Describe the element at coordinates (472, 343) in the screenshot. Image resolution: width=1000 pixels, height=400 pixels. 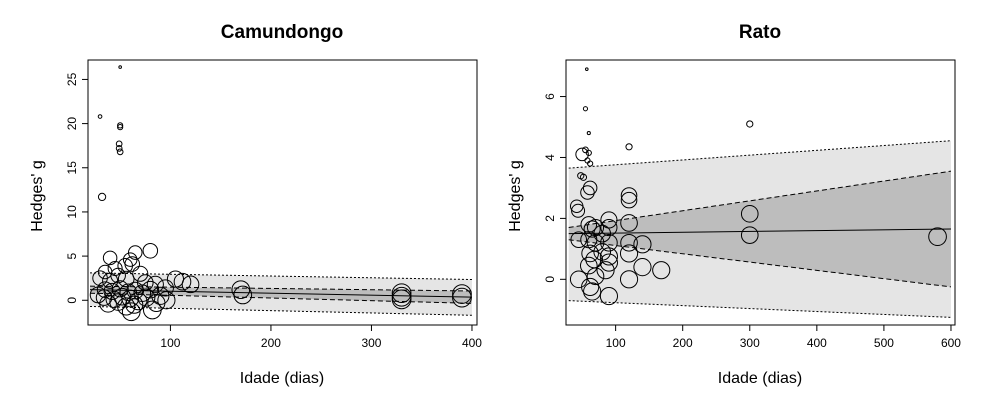
I see `x-tick-label: 400` at that location.